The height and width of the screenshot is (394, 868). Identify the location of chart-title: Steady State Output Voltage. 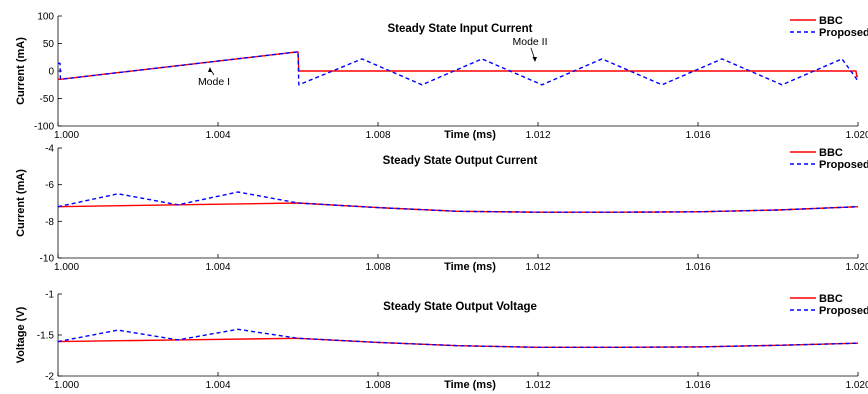
(460, 307).